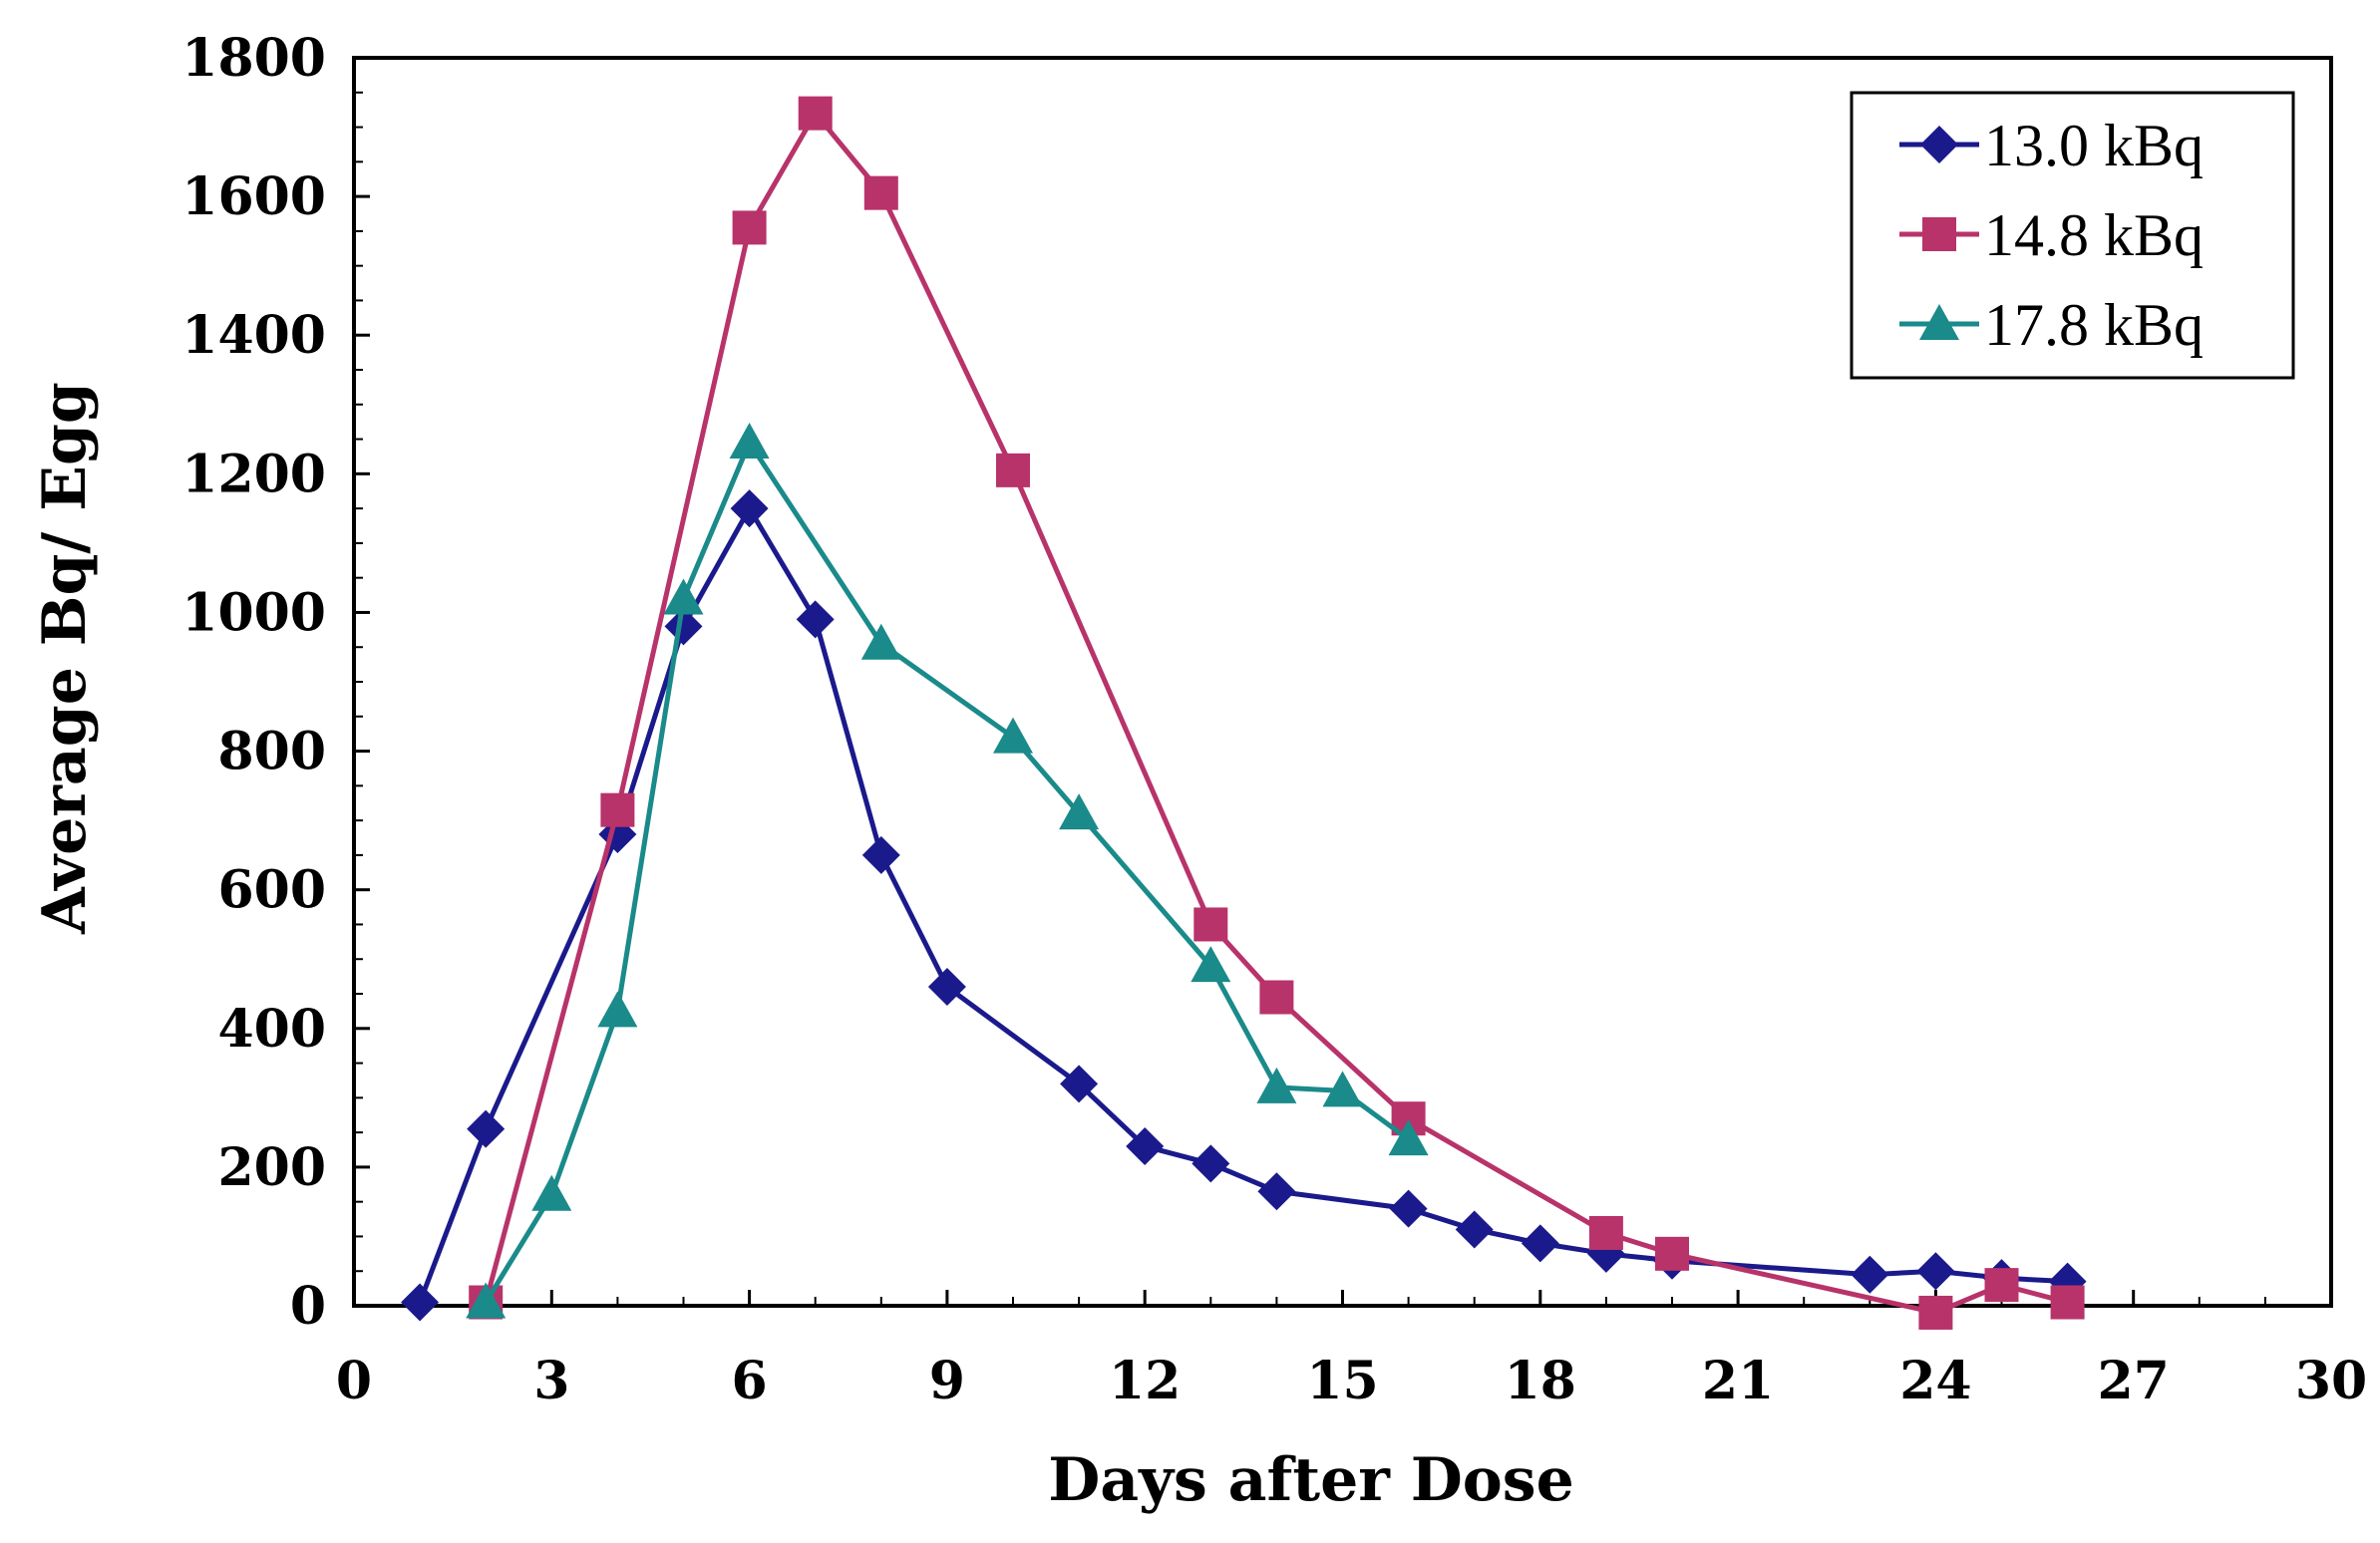 The height and width of the screenshot is (1543, 2380). Describe the element at coordinates (1351, 1350) in the screenshot. I see `x-axis: 0 3 6 9 12 15 18 21 24 27 30` at that location.